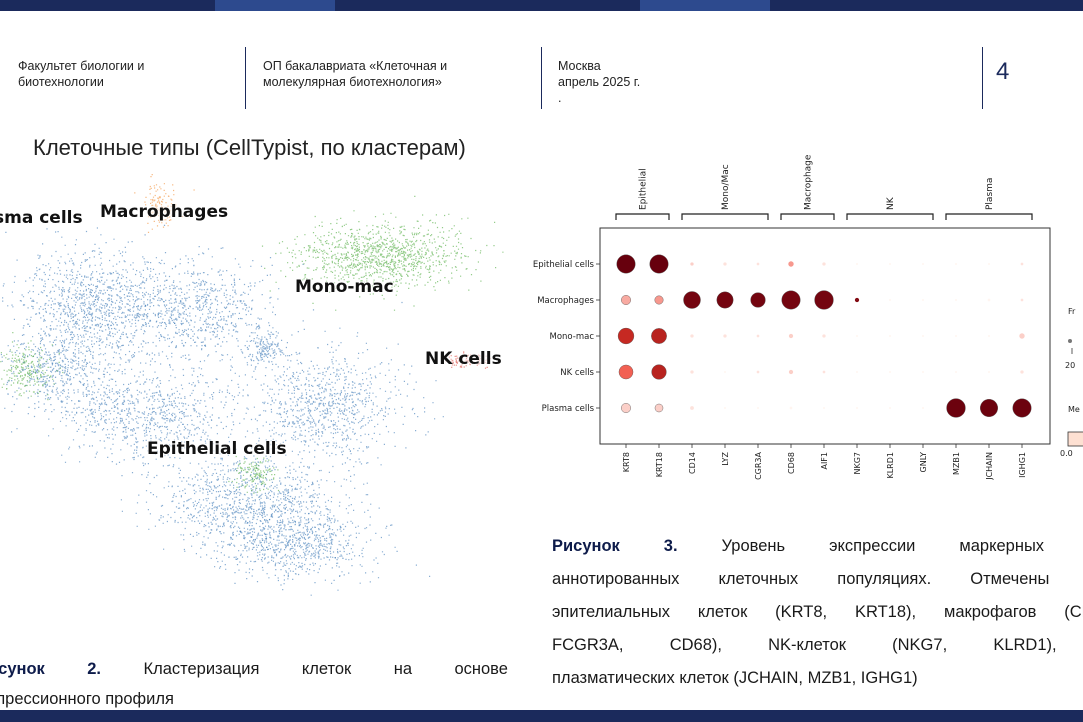  What do you see at coordinates (659, 464) in the screenshot?
I see `dotplot-gene-label: KRT18` at bounding box center [659, 464].